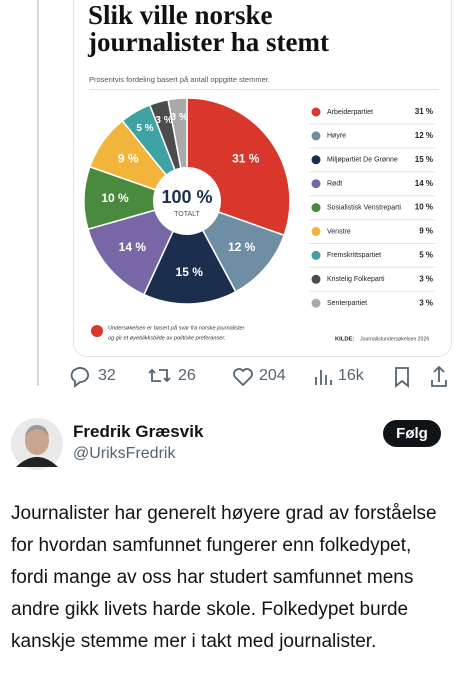  What do you see at coordinates (159, 375) in the screenshot?
I see `repost-icon` at bounding box center [159, 375].